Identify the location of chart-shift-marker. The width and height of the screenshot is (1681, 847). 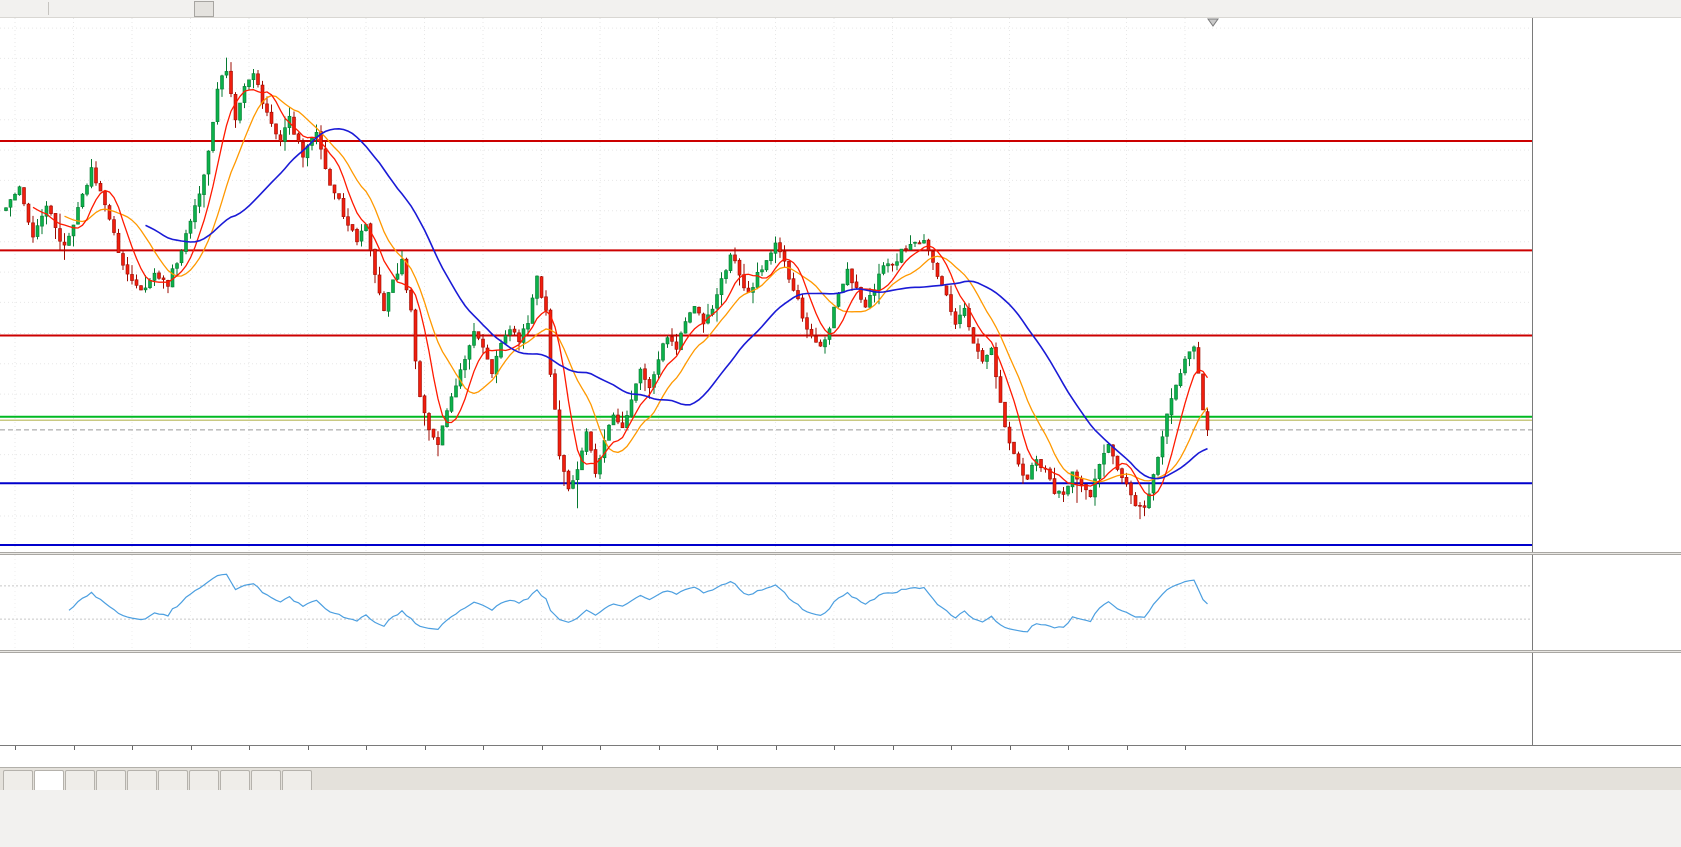
(1213, 22).